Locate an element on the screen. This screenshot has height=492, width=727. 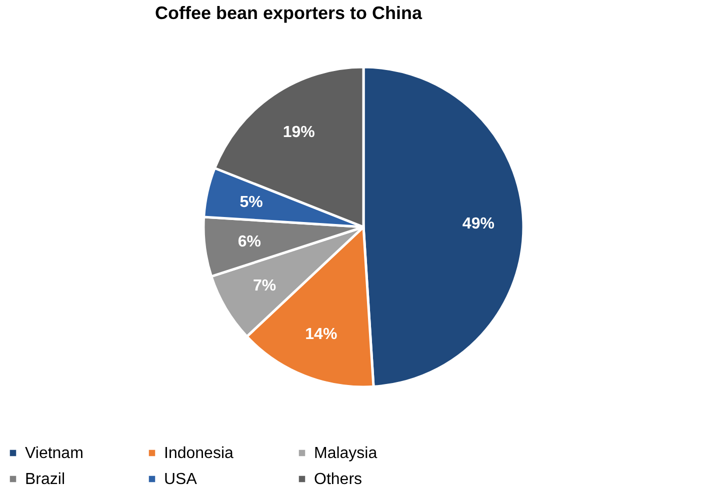
chart-title: Coffee bean exporters to China is located at coordinates (289, 13).